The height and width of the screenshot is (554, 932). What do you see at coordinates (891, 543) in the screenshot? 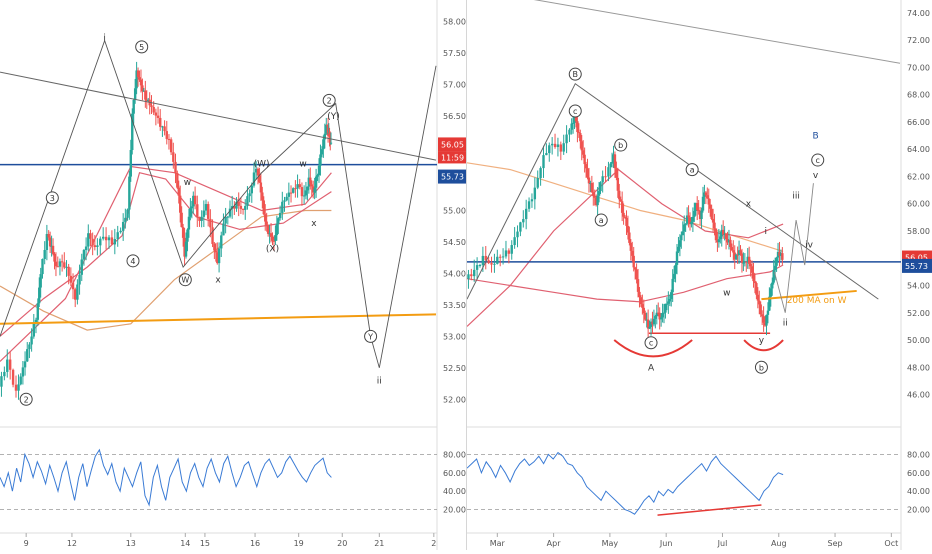
I see `time-tick-label: Oct` at bounding box center [891, 543].